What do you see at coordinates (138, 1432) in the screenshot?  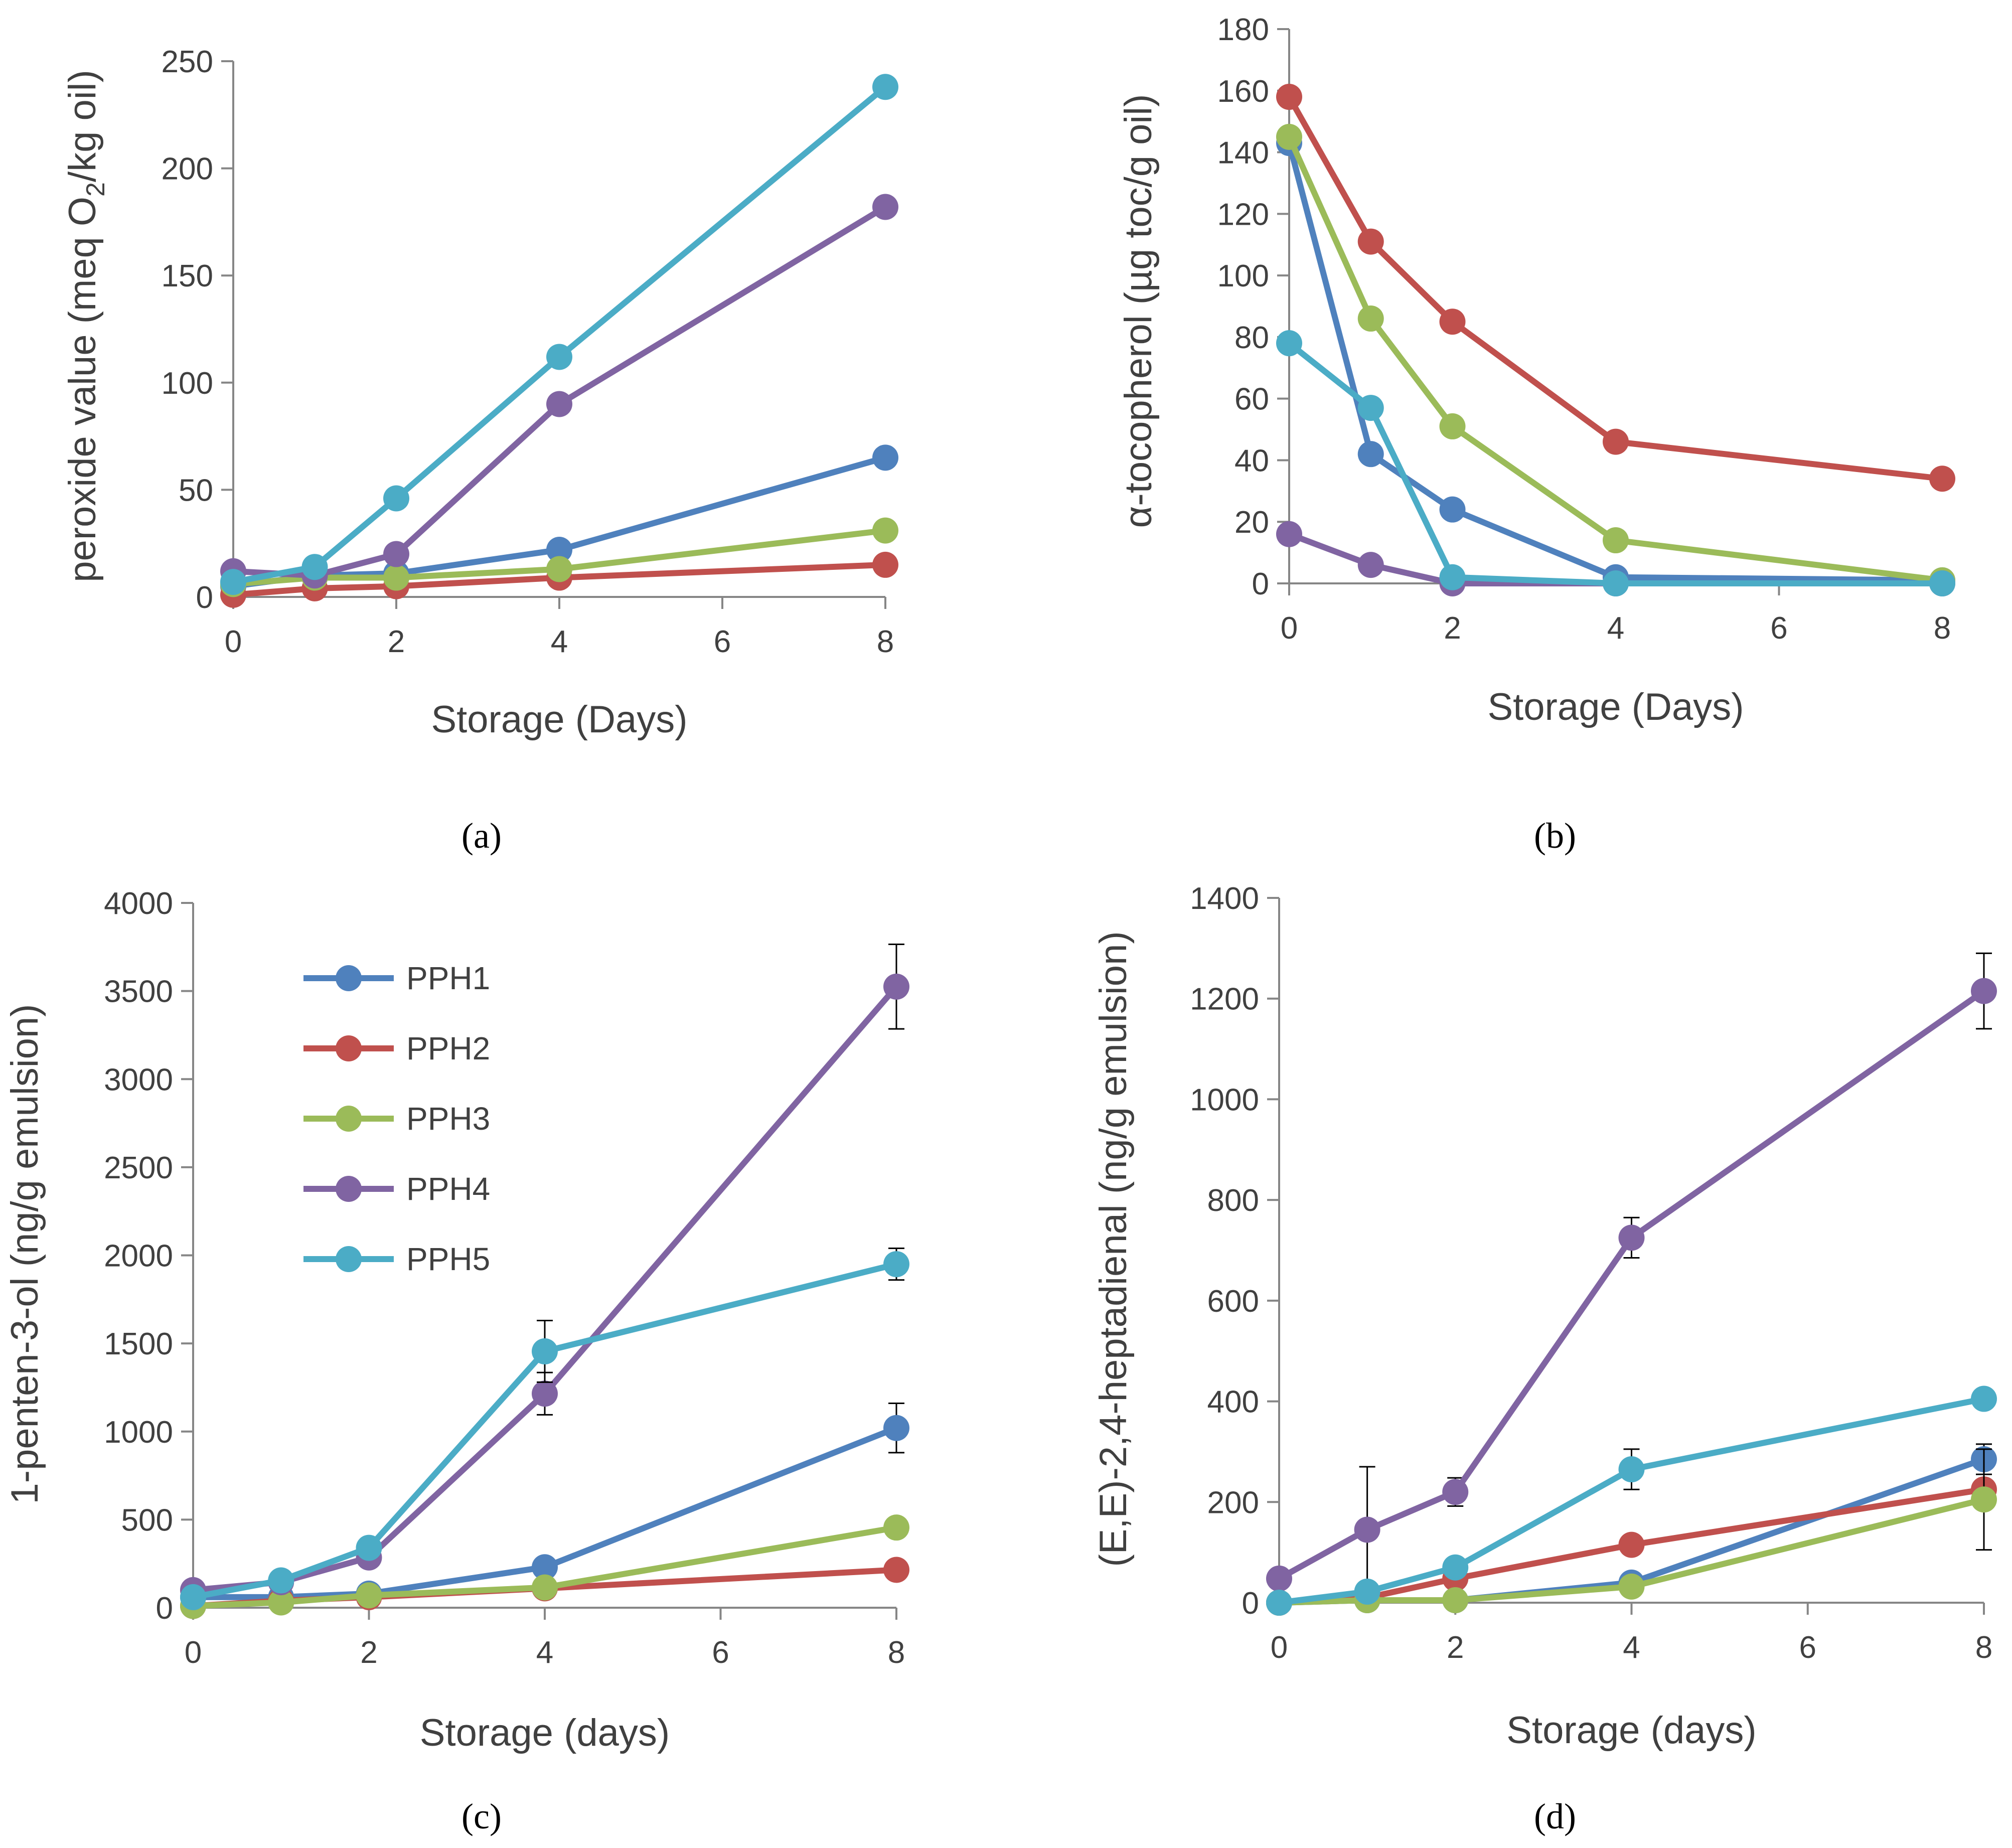 I see `y-tick-label: 1000` at bounding box center [138, 1432].